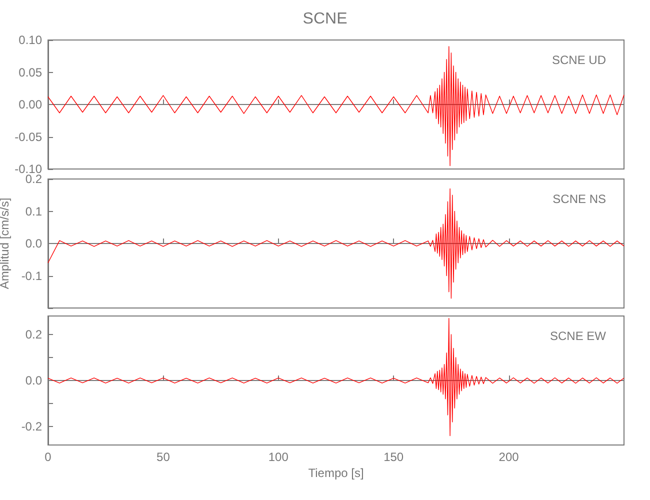 The image size is (650, 500). What do you see at coordinates (31, 275) in the screenshot?
I see `y-tick-label: -0.1` at bounding box center [31, 275].